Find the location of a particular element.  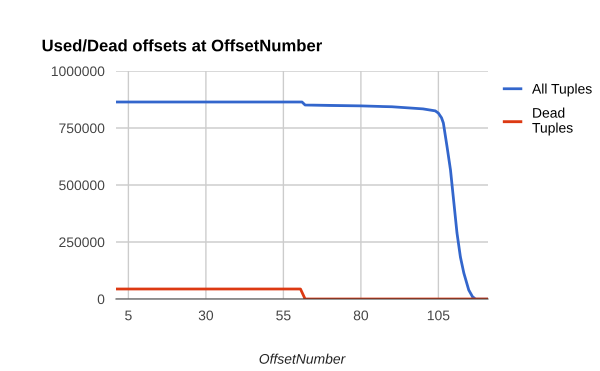

x-tick-label: 30 is located at coordinates (206, 315).